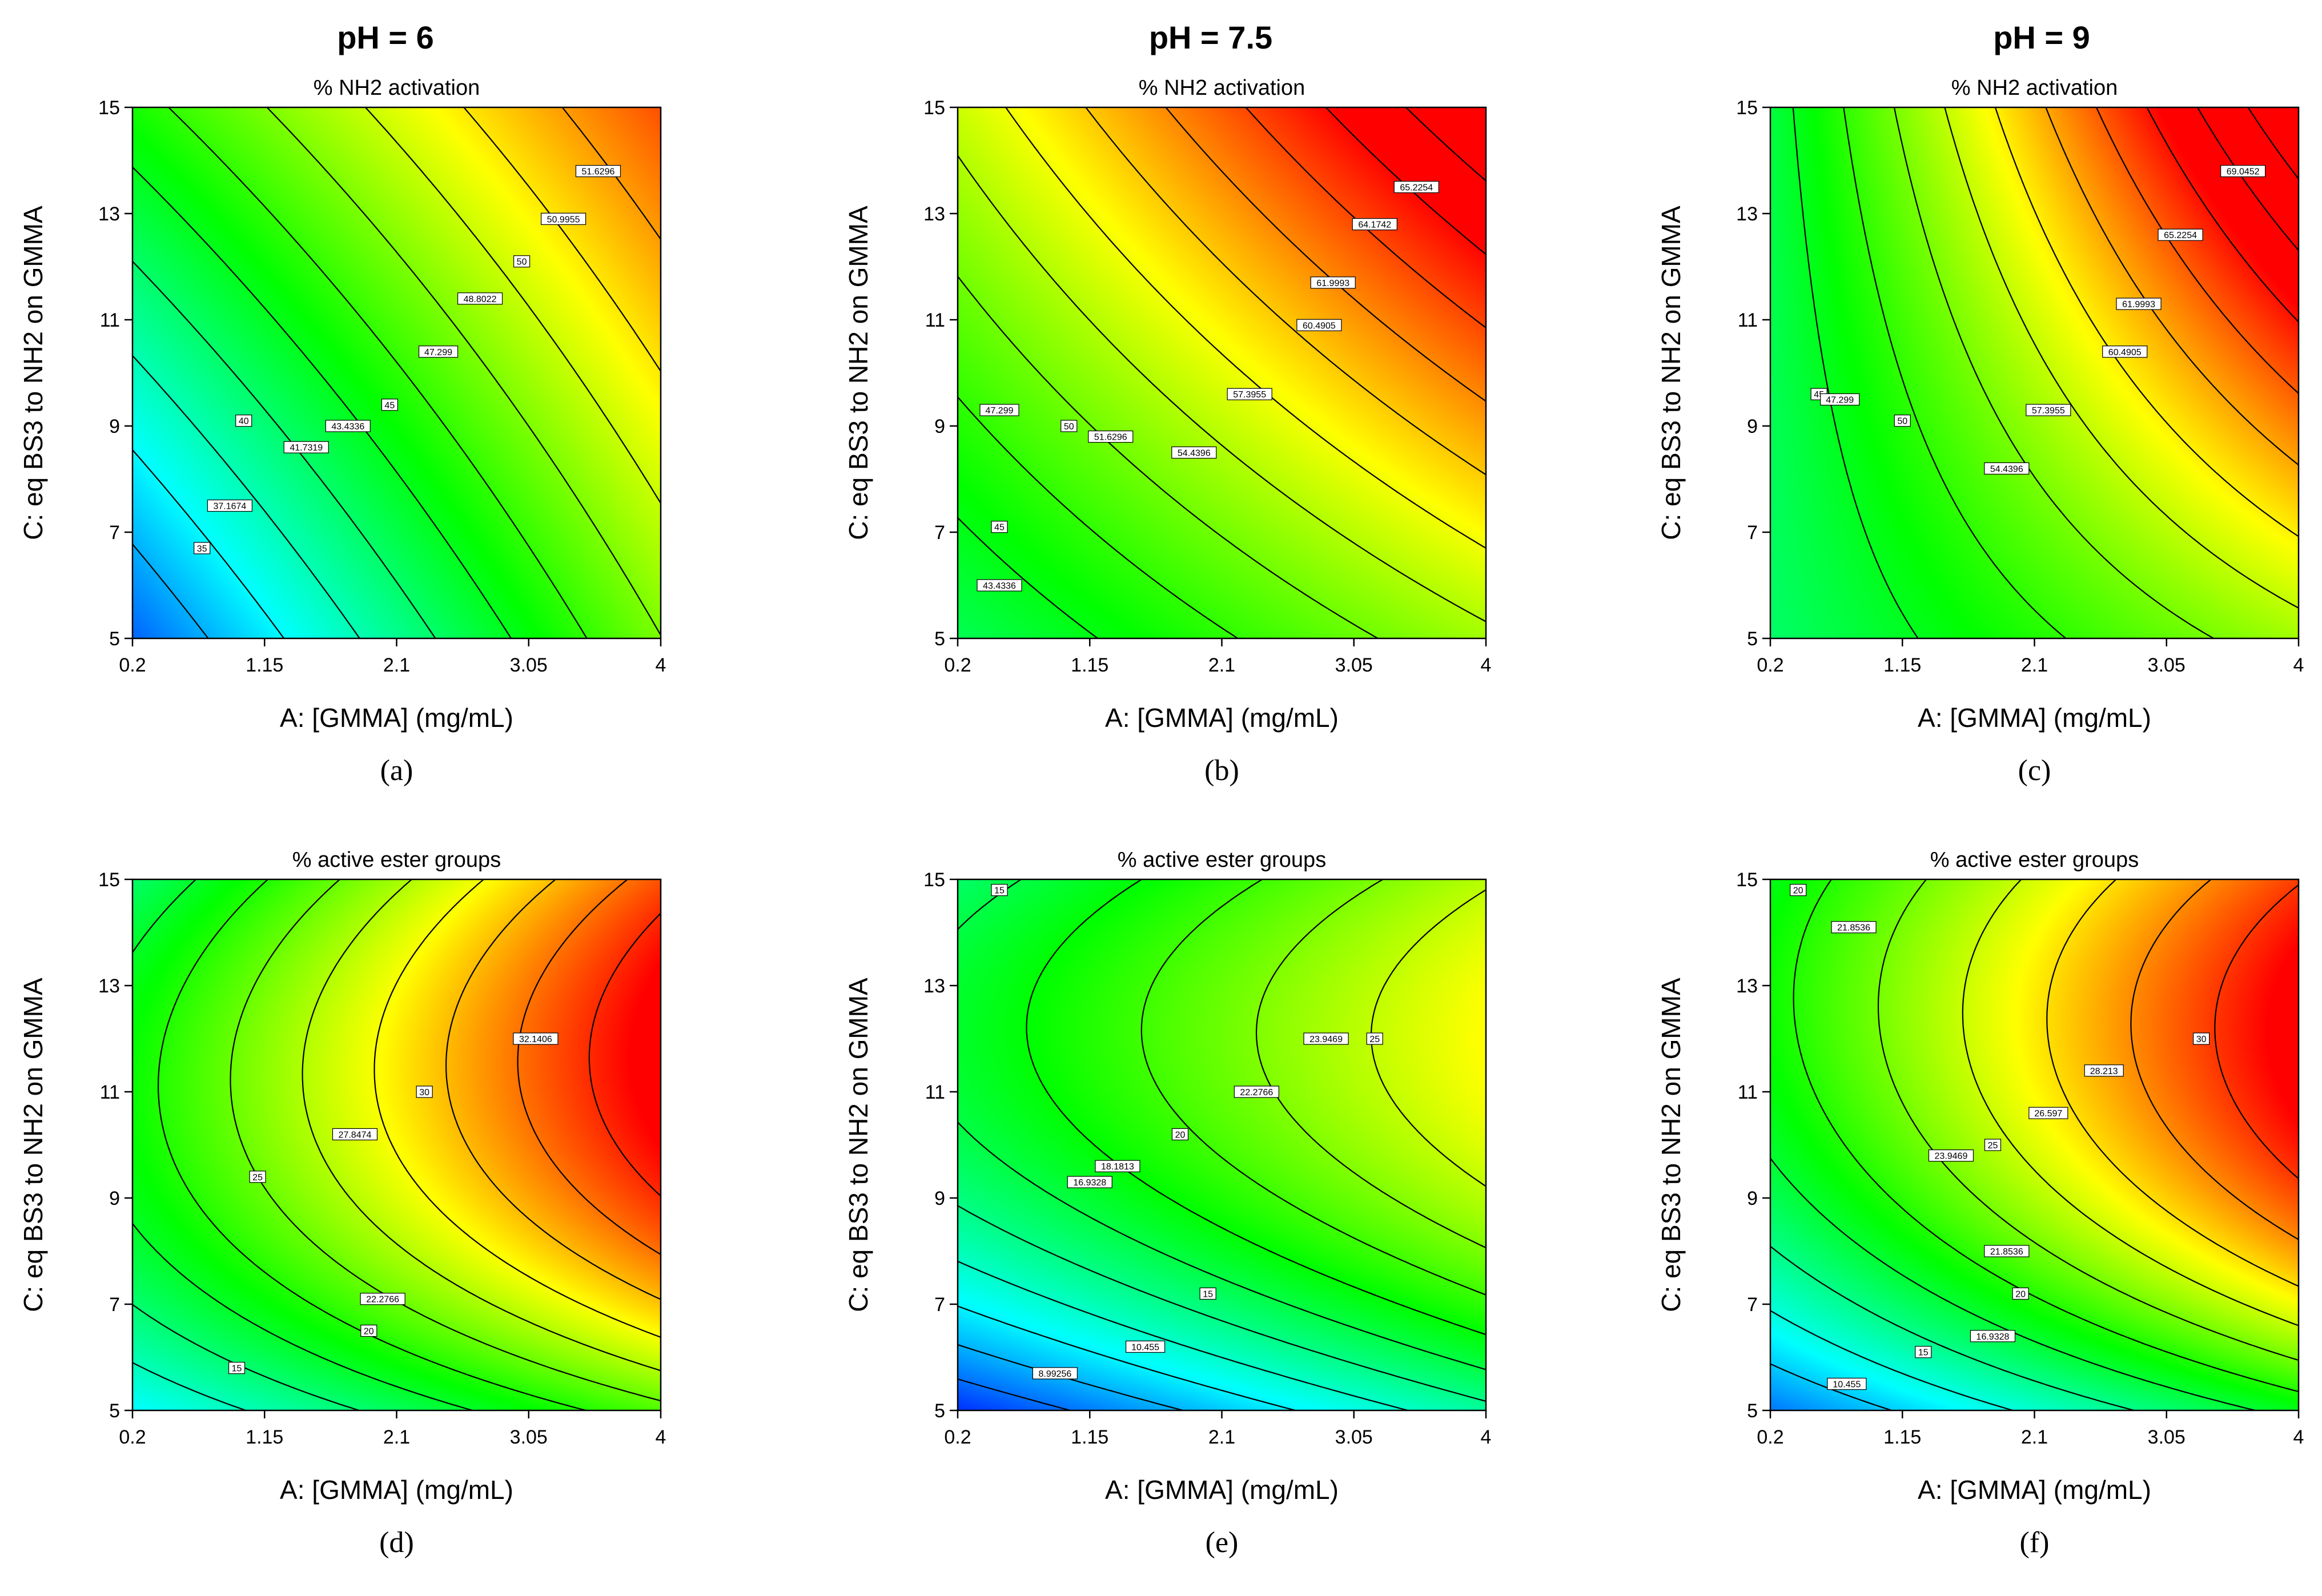 The width and height of the screenshot is (2322, 1596). Describe the element at coordinates (1840, 400) in the screenshot. I see `contour-label-text: 47.299` at that location.